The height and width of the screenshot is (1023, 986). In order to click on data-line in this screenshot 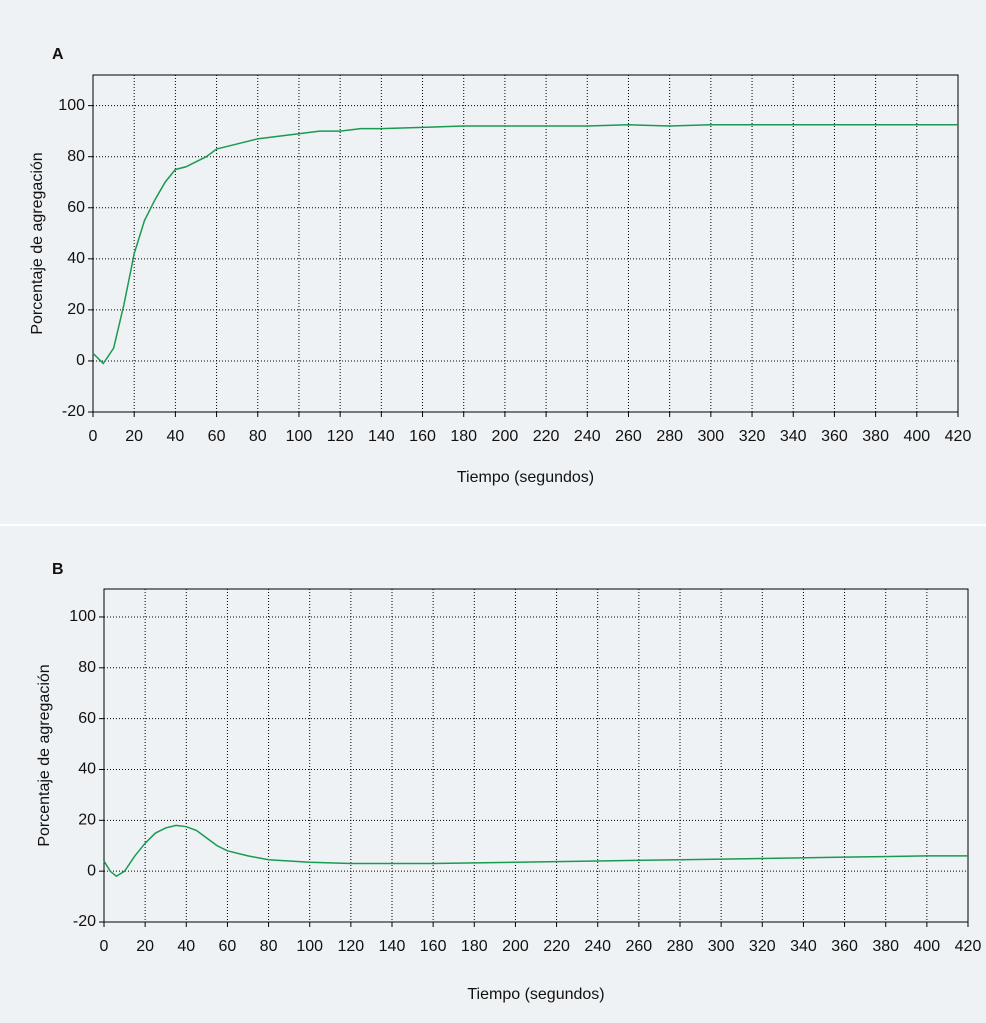, I will do `click(535, 851)`.